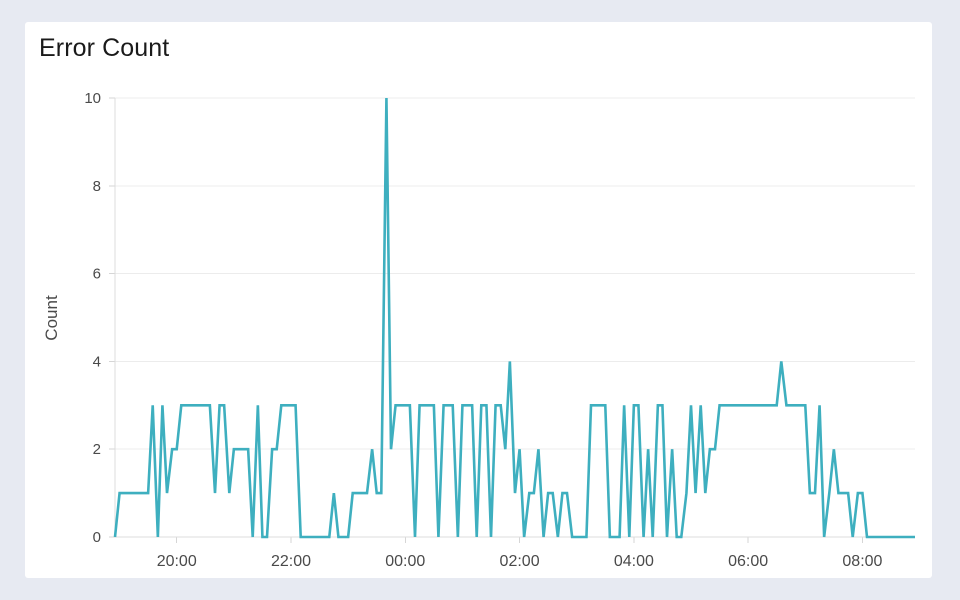 The height and width of the screenshot is (600, 960). Describe the element at coordinates (97, 537) in the screenshot. I see `y-tick-label: 0` at that location.